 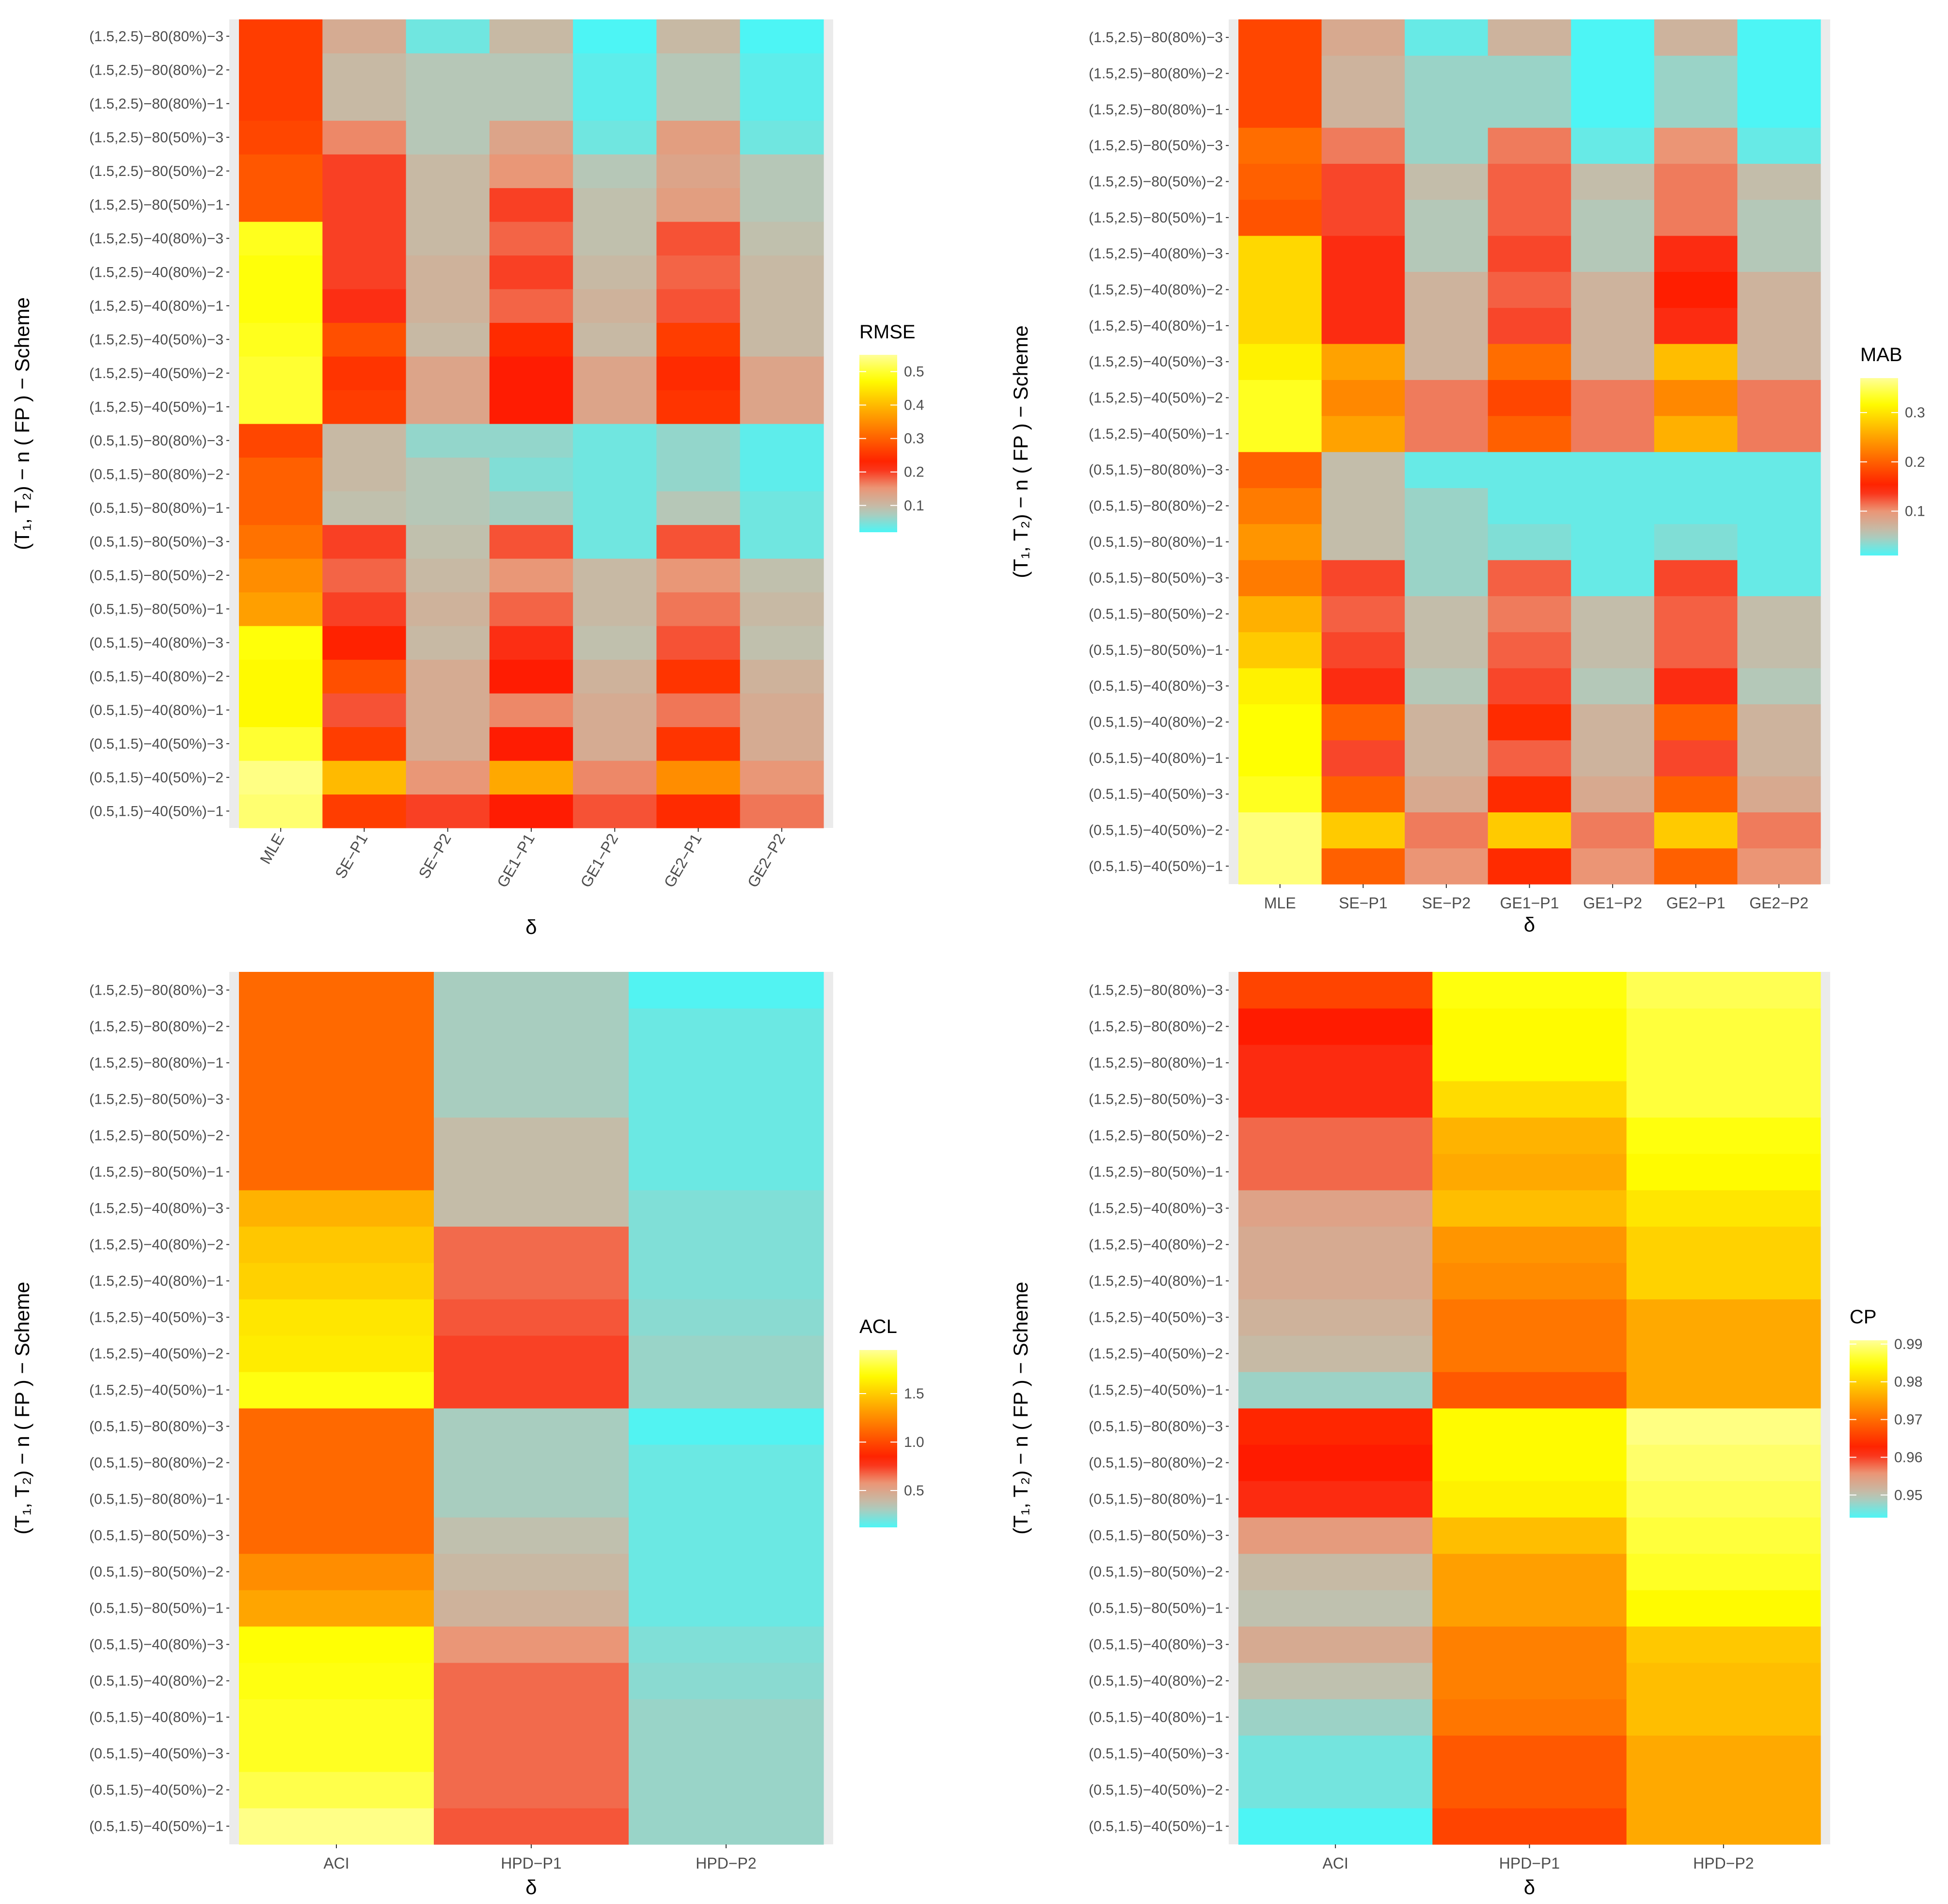 What do you see at coordinates (1156, 1136) in the screenshot?
I see `y-tick-label: (1.5,2.5)−80(50%)−2` at bounding box center [1156, 1136].